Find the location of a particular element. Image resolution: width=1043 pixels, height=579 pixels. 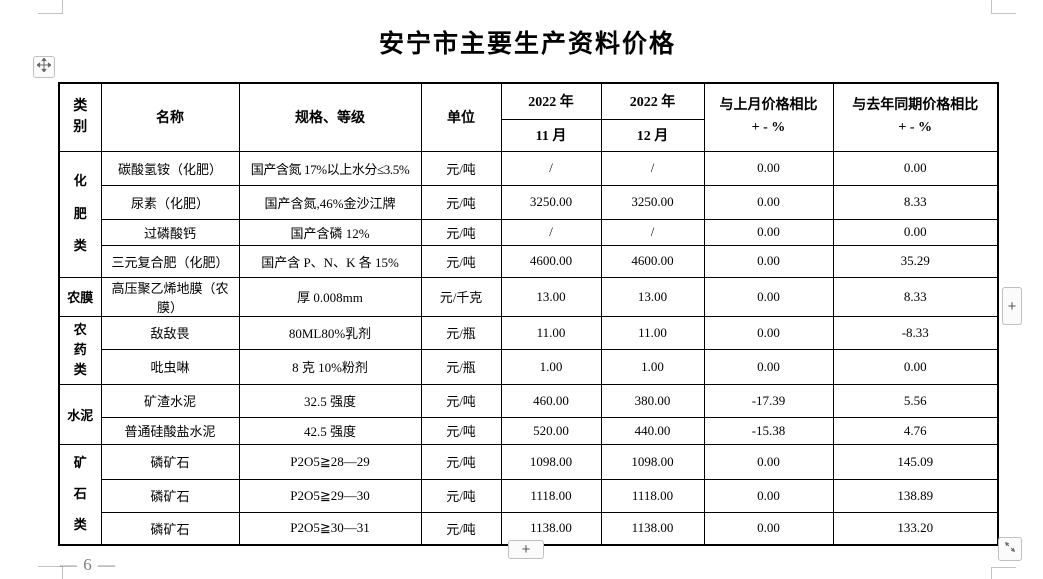

category-cell-cement: 水泥 is located at coordinates (80, 414).